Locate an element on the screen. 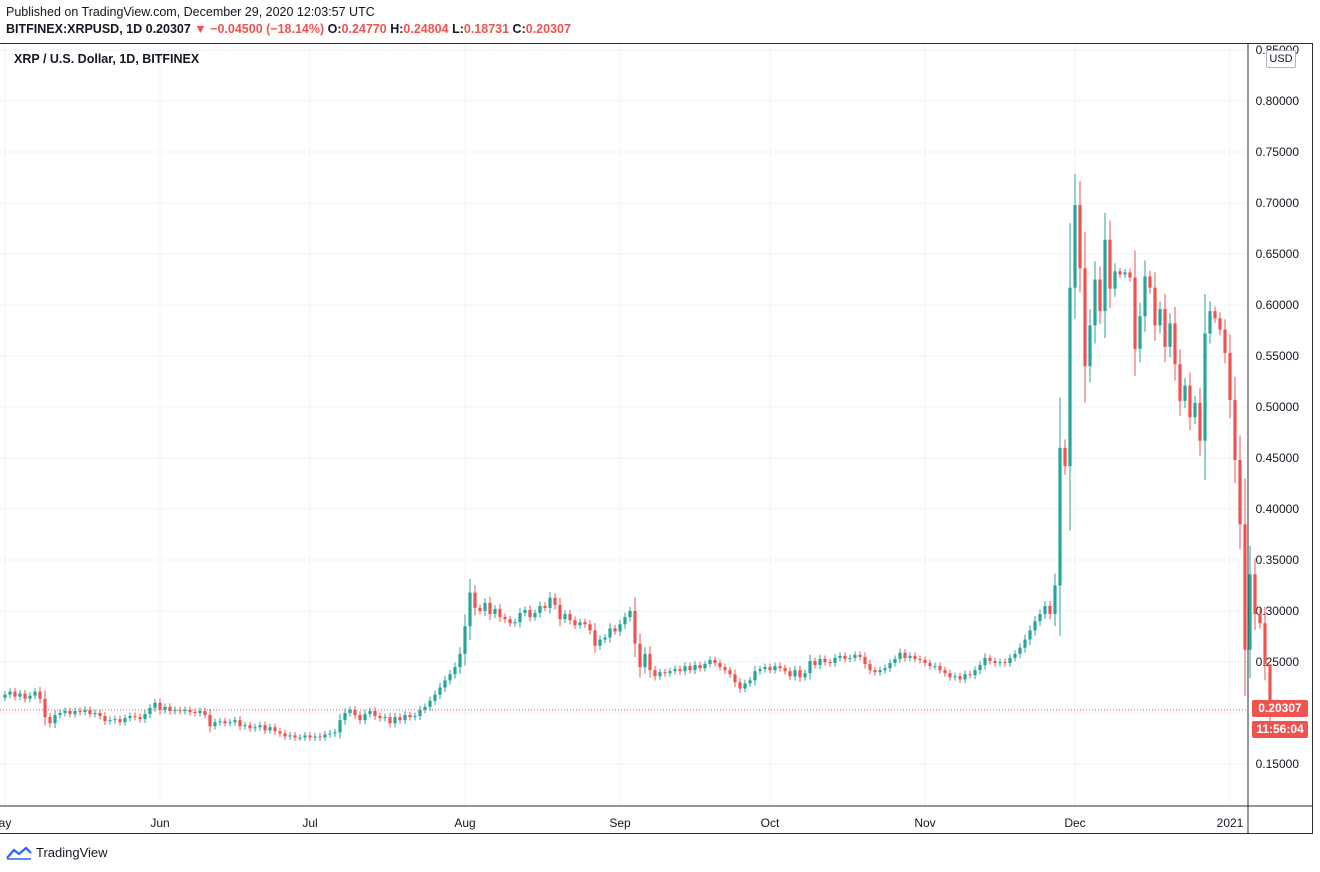 This screenshot has height=872, width=1320. close-label: C: is located at coordinates (519, 29).